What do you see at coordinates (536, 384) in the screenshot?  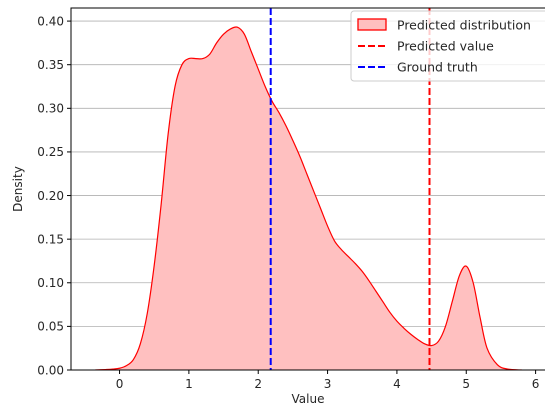 I see `x-tick-label-6: 6` at bounding box center [536, 384].